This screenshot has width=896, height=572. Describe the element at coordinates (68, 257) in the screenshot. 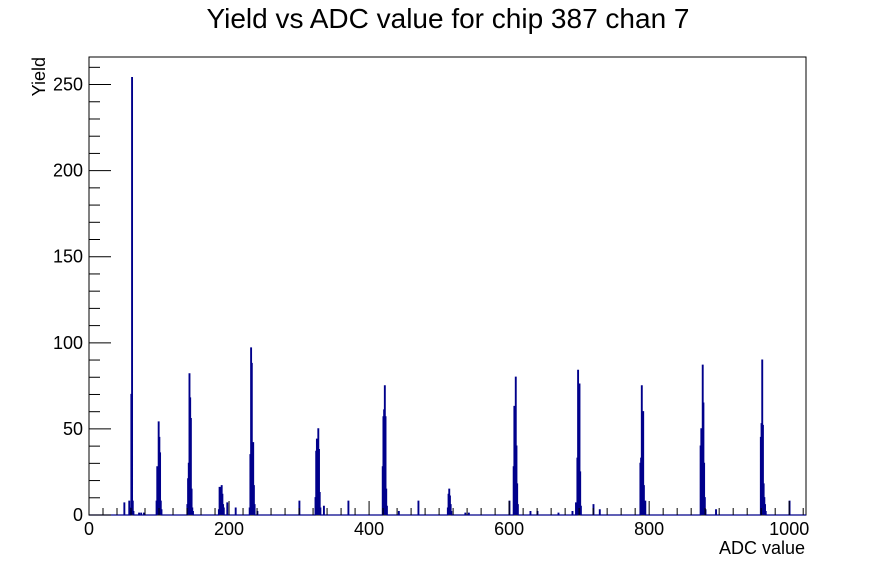

I see `y-tick-label: 150` at that location.